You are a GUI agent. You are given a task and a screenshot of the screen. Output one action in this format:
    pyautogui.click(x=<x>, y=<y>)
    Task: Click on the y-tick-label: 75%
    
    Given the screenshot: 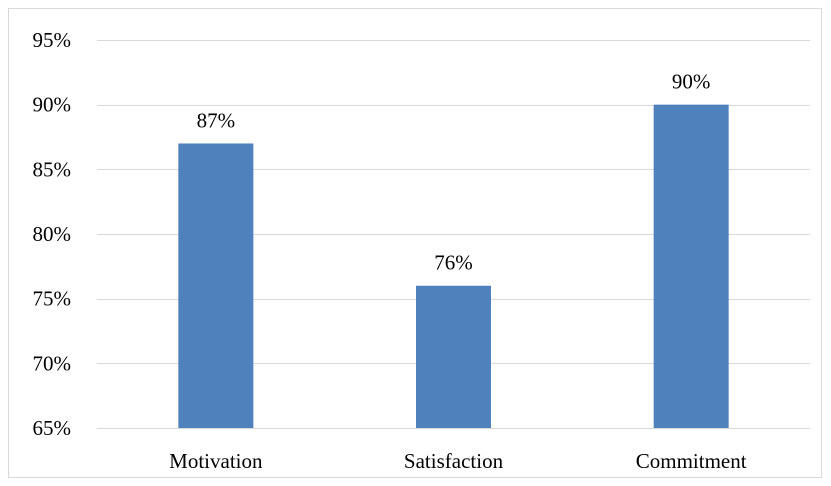 What is the action you would take?
    pyautogui.click(x=52, y=299)
    